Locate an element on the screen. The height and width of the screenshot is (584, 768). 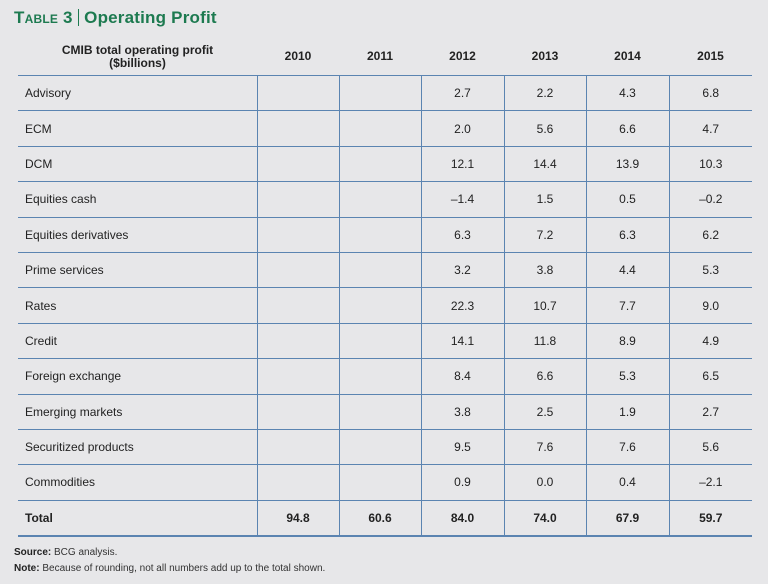
row-label: Rates is located at coordinates (137, 305).